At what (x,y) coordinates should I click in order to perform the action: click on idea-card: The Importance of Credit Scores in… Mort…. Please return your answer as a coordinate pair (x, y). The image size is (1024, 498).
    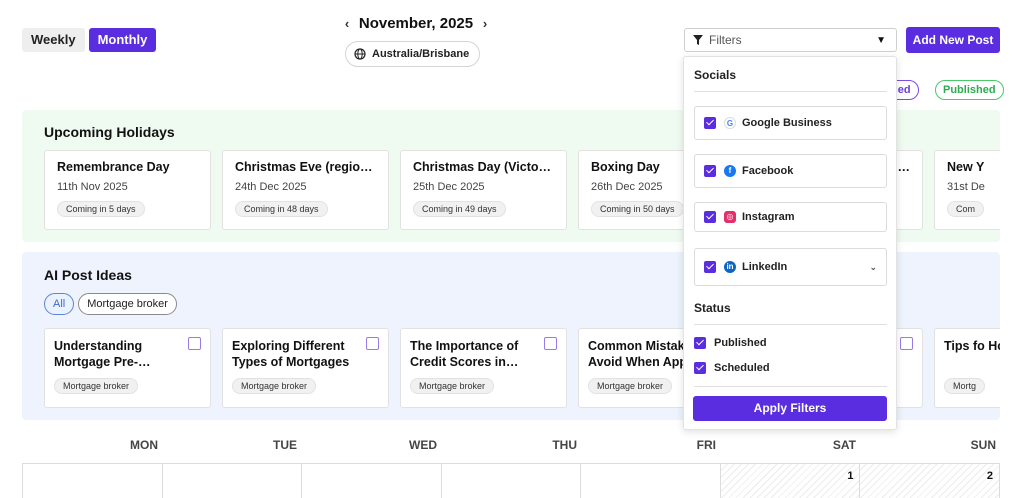
    Looking at the image, I should click on (483, 368).